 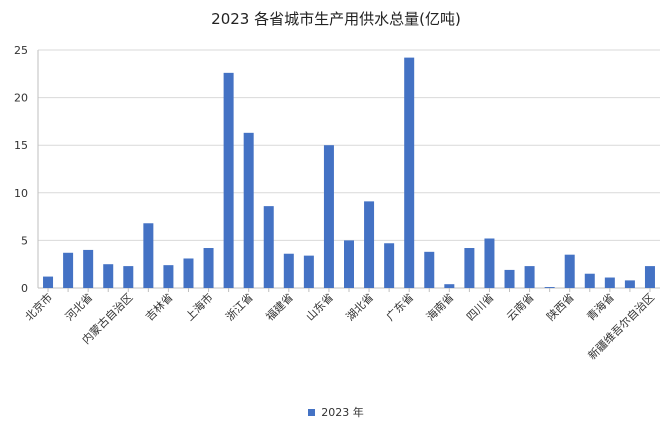 What do you see at coordinates (21, 193) in the screenshot?
I see `y-tick-label: 10` at bounding box center [21, 193].